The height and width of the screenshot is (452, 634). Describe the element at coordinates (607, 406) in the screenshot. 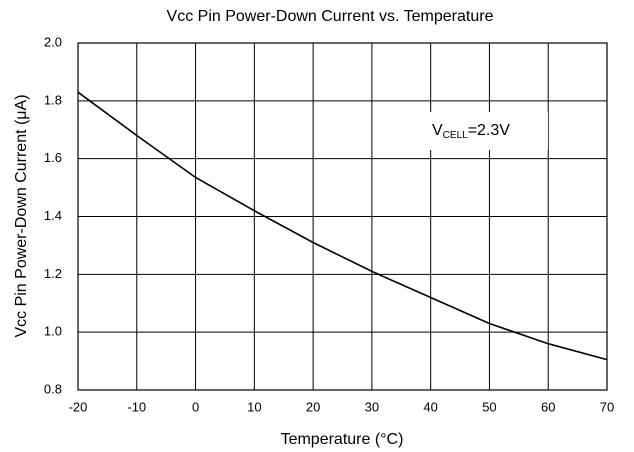

I see `x-tick-label: 70` at that location.